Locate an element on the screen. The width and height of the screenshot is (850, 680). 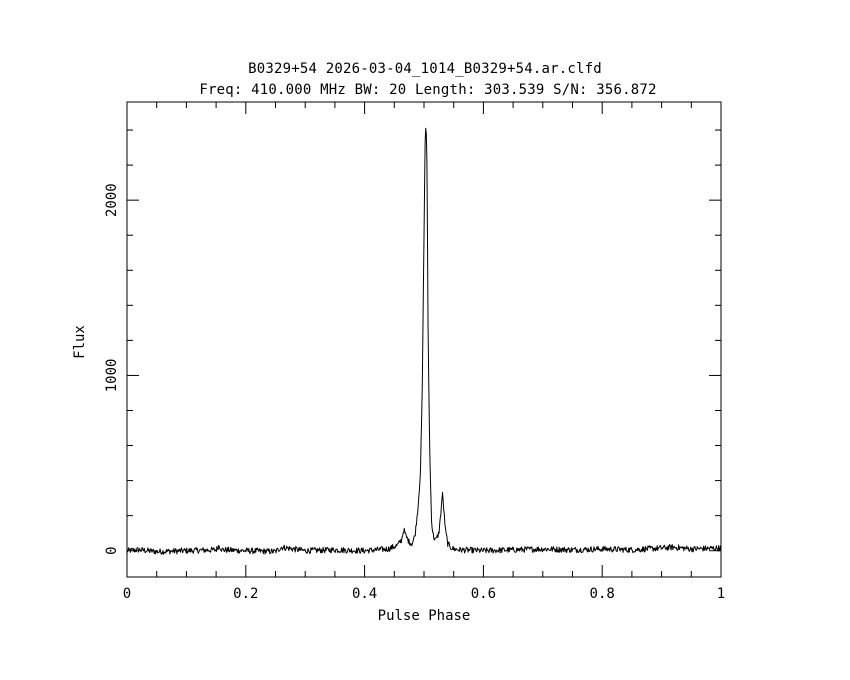
x-tick-label: 0.4 is located at coordinates (364, 594).